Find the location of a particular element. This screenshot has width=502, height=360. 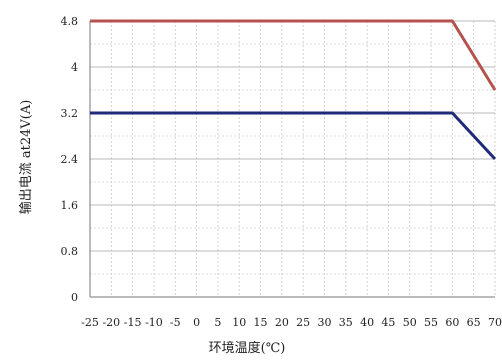

y-tick-label: 1.6 is located at coordinates (70, 205).